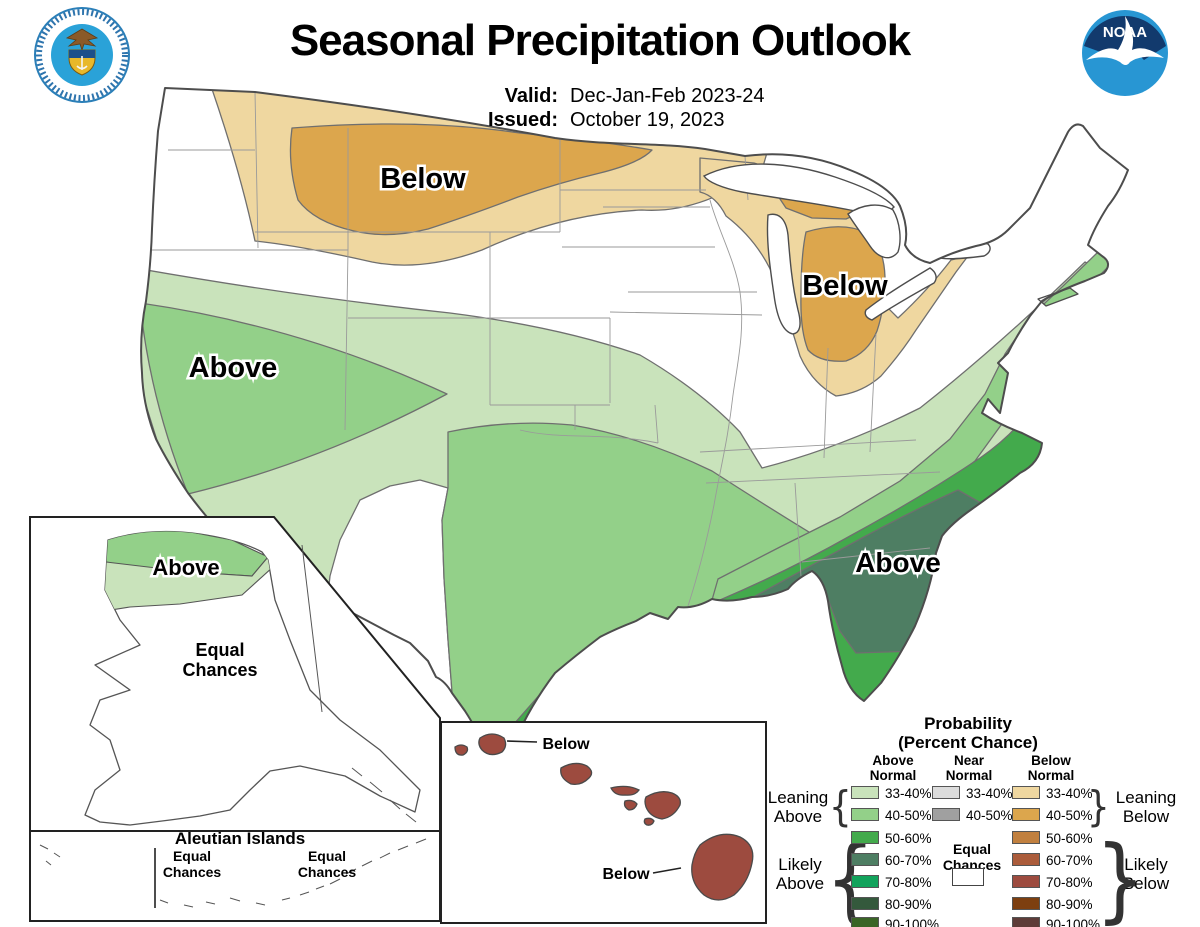  I want to click on hawaii-pointer-bottom, so click(667, 870).